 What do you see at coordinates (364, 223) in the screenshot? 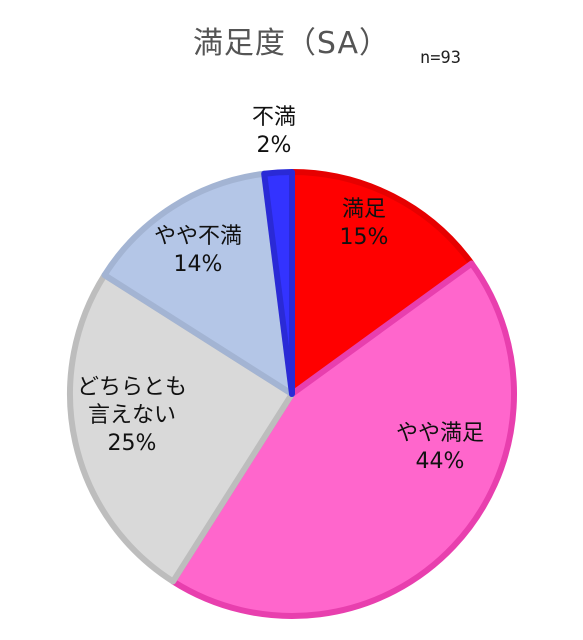
I see `slice-label: 満足 15%` at bounding box center [364, 223].